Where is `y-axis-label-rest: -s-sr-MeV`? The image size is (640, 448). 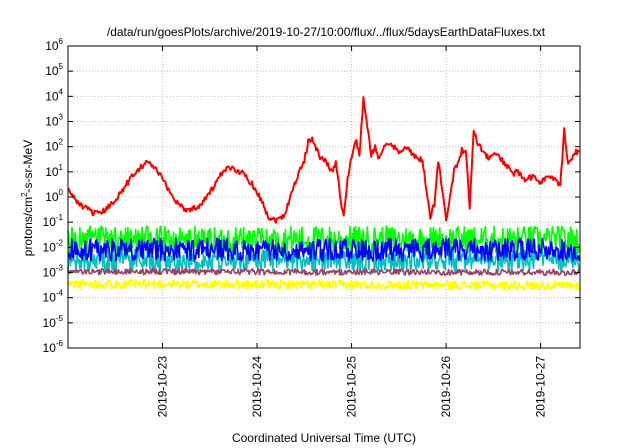 y-axis-label-rest: -s-sr-MeV is located at coordinates (28, 166).